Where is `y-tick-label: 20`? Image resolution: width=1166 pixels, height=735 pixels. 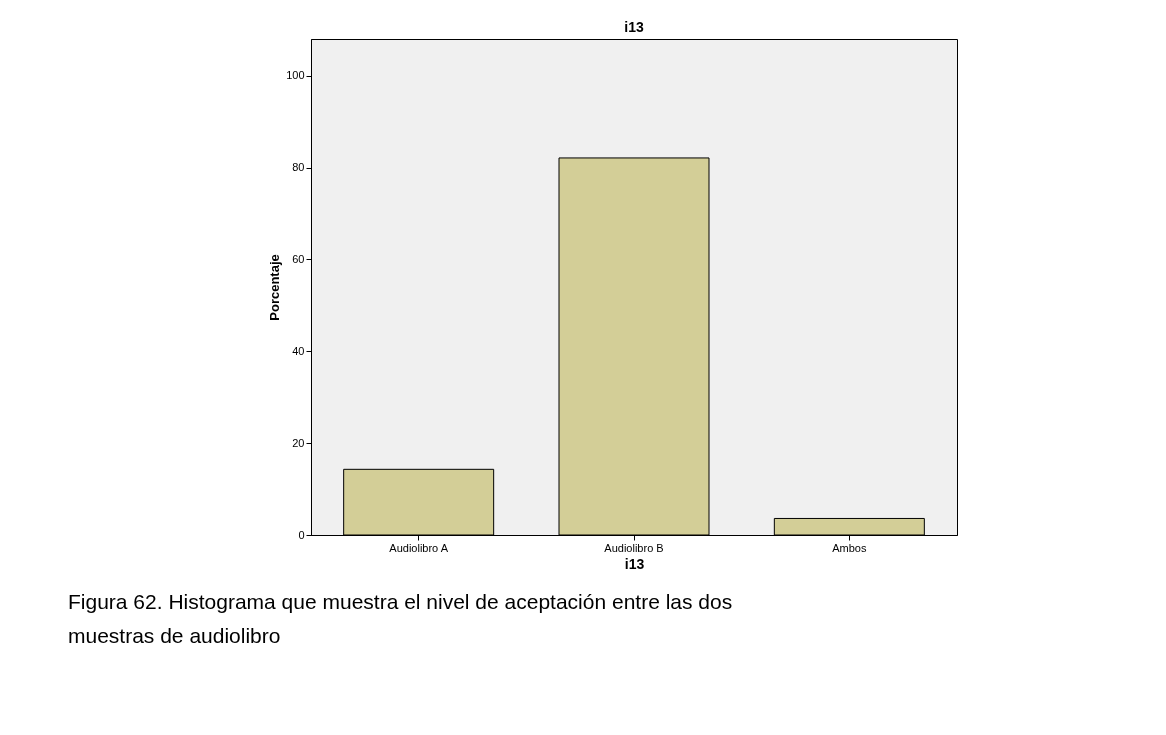 y-tick-label: 20 is located at coordinates (298, 442).